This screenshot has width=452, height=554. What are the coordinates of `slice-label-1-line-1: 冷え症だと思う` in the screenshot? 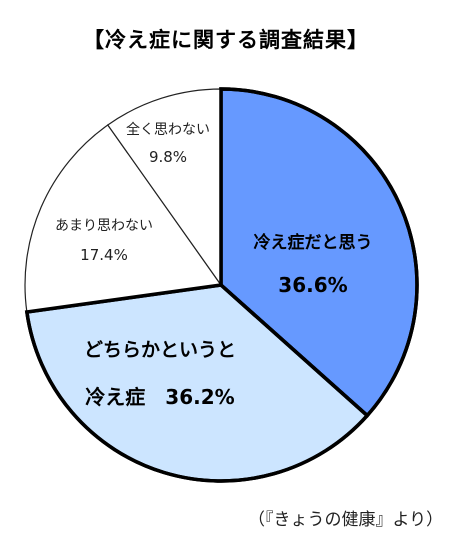 It's located at (313, 242).